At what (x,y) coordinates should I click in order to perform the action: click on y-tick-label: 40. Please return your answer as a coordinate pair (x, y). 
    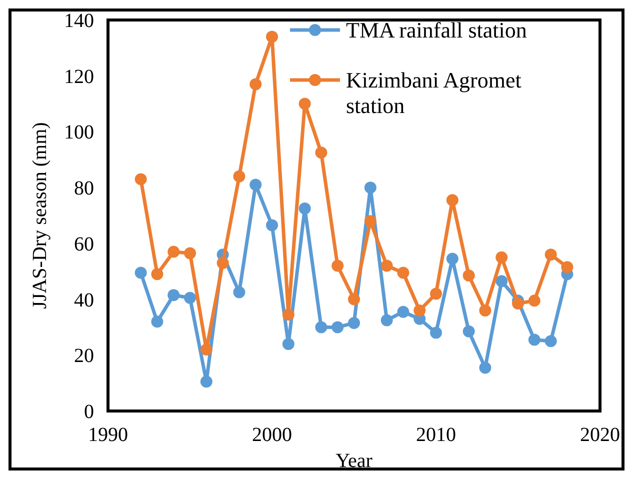
    Looking at the image, I should click on (84, 300).